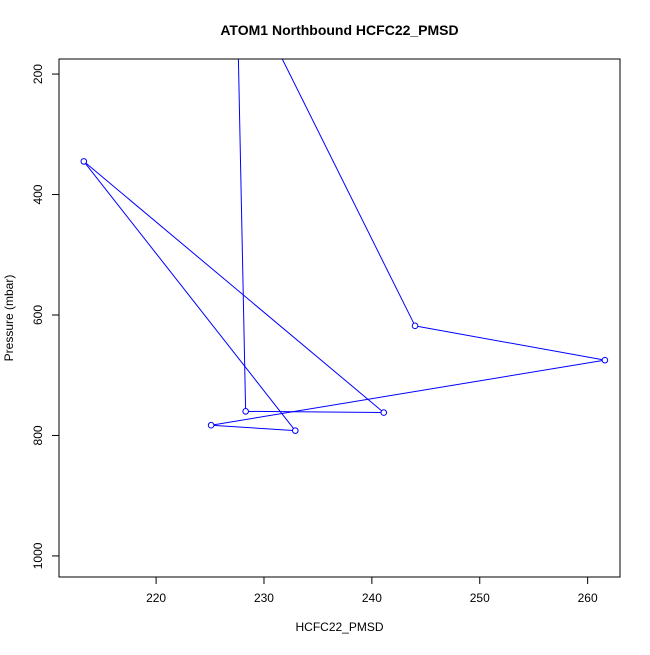  What do you see at coordinates (339, 627) in the screenshot?
I see `x-axis-label: HCFC22_PMSD` at bounding box center [339, 627].